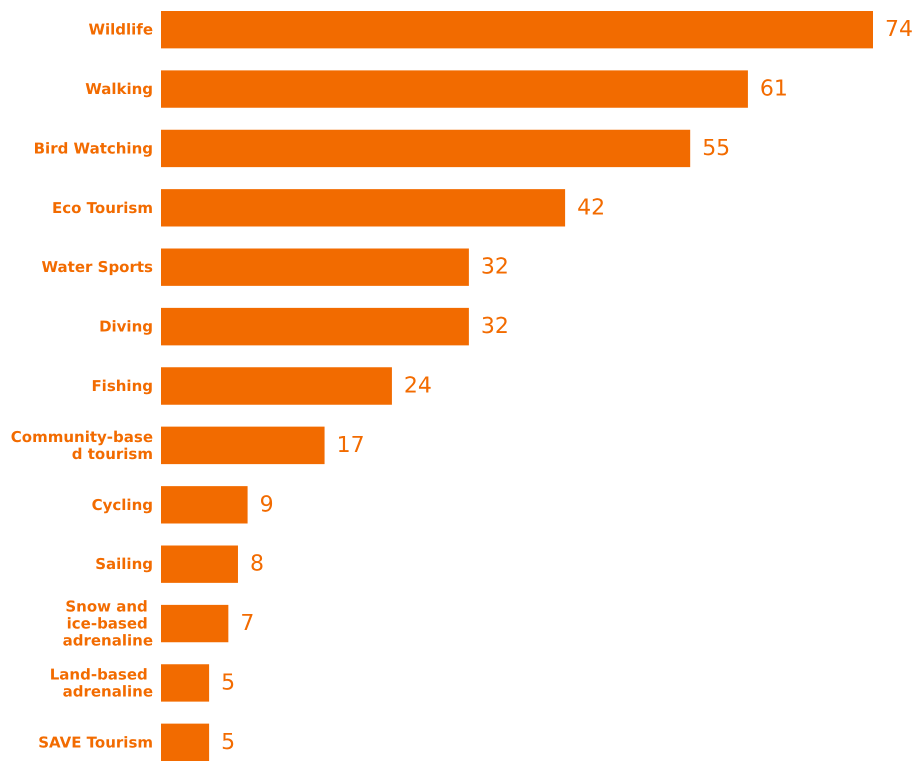 Image resolution: width=923 pixels, height=772 pixels. What do you see at coordinates (81, 445) in the screenshot?
I see `y-tick-label: Community-based tourism` at bounding box center [81, 445].